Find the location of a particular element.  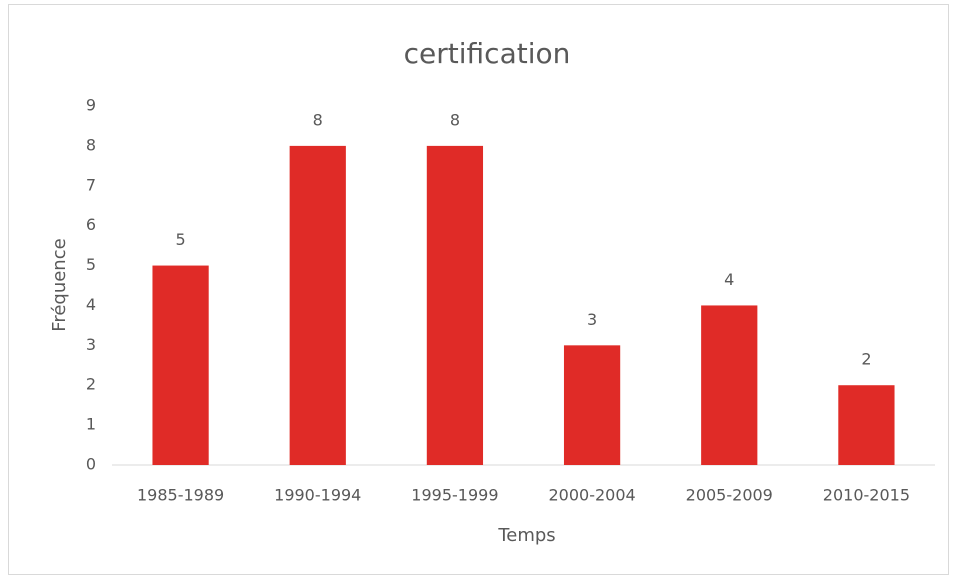

x-axis-label: Temps is located at coordinates (526, 535).